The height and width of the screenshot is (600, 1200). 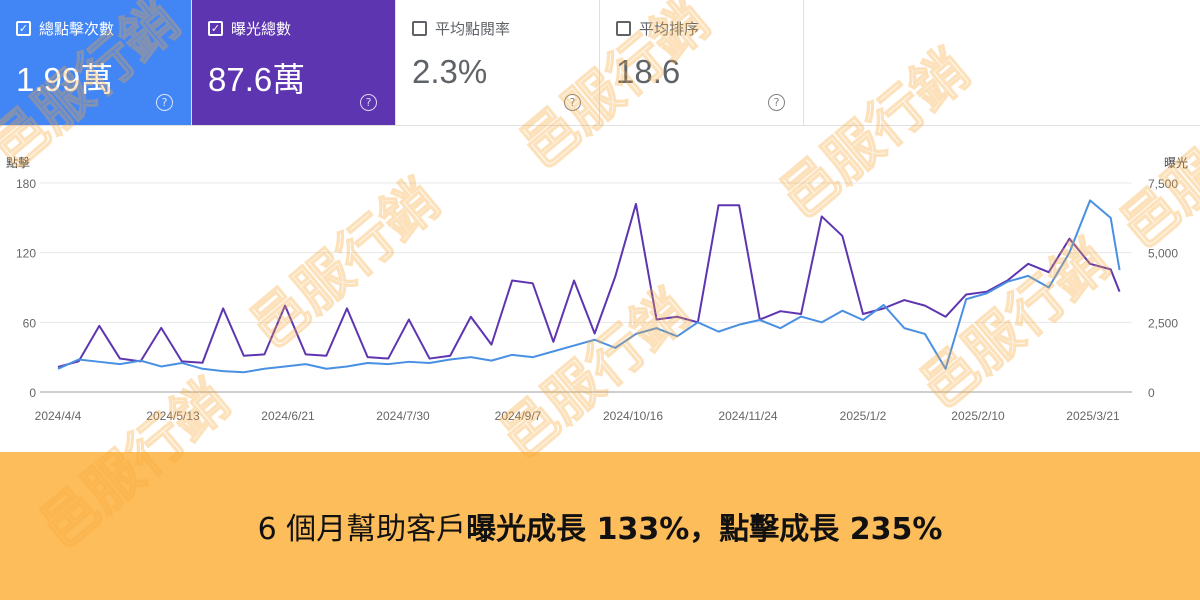 What do you see at coordinates (403, 416) in the screenshot?
I see `x-tick-label: 2024/7/30` at bounding box center [403, 416].